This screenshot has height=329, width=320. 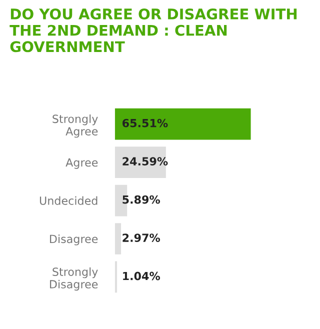 I want to click on data-label: 1.04%, so click(x=141, y=276).